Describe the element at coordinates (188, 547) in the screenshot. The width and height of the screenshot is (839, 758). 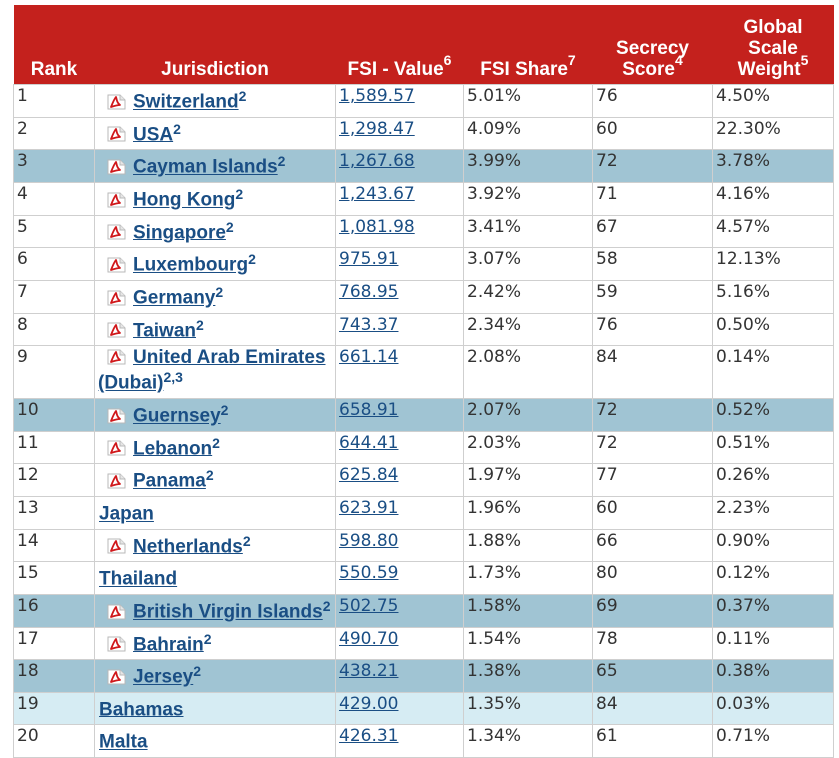
I see `jurisdiction-link: Netherlands` at that location.